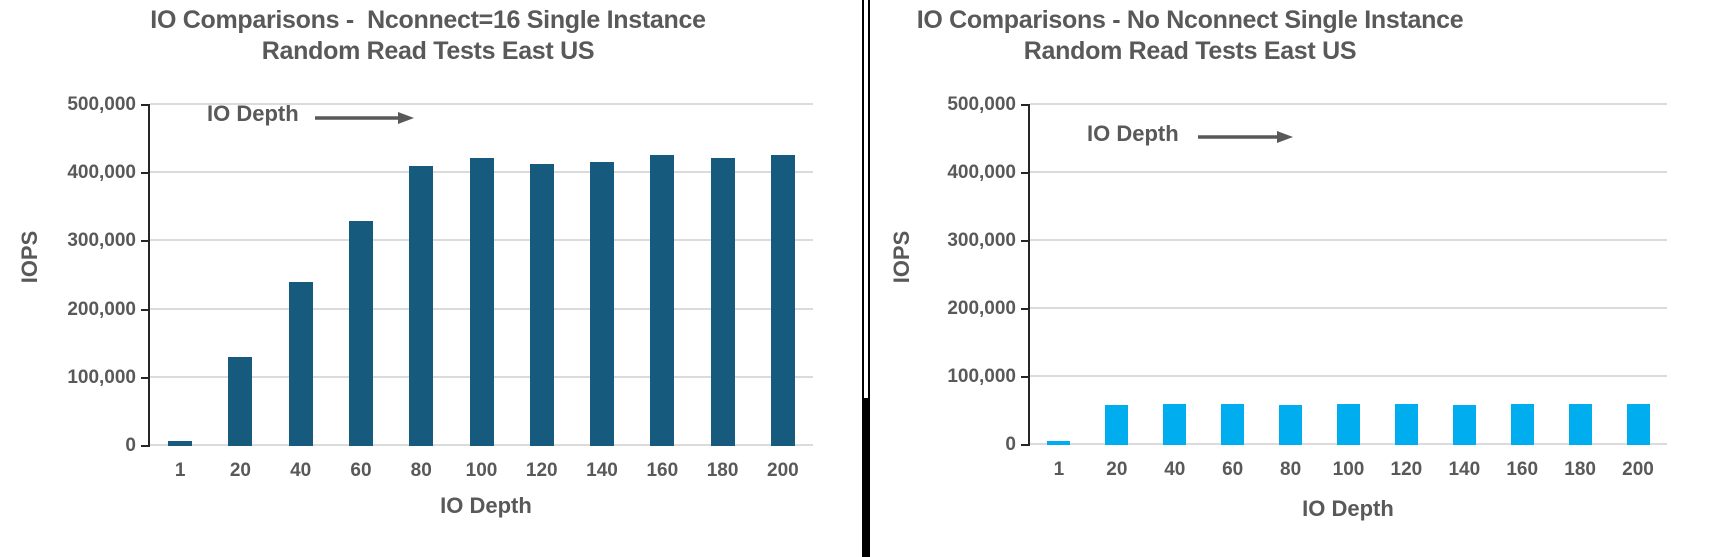  Describe the element at coordinates (866, 199) in the screenshot. I see `section-divider-thin` at that location.